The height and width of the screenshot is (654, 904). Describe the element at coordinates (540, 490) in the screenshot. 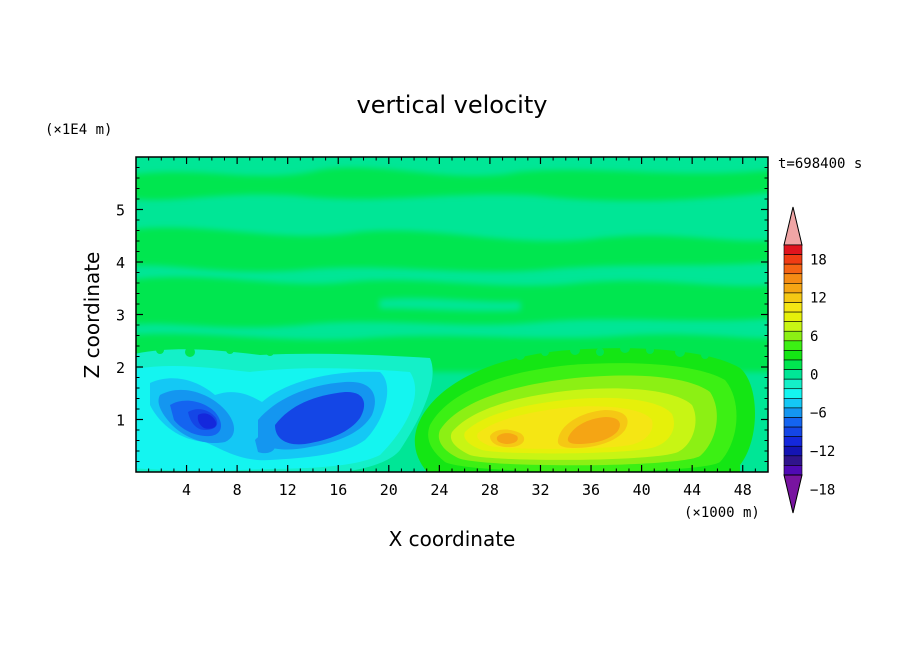

I see `x-tick-label: 32` at that location.